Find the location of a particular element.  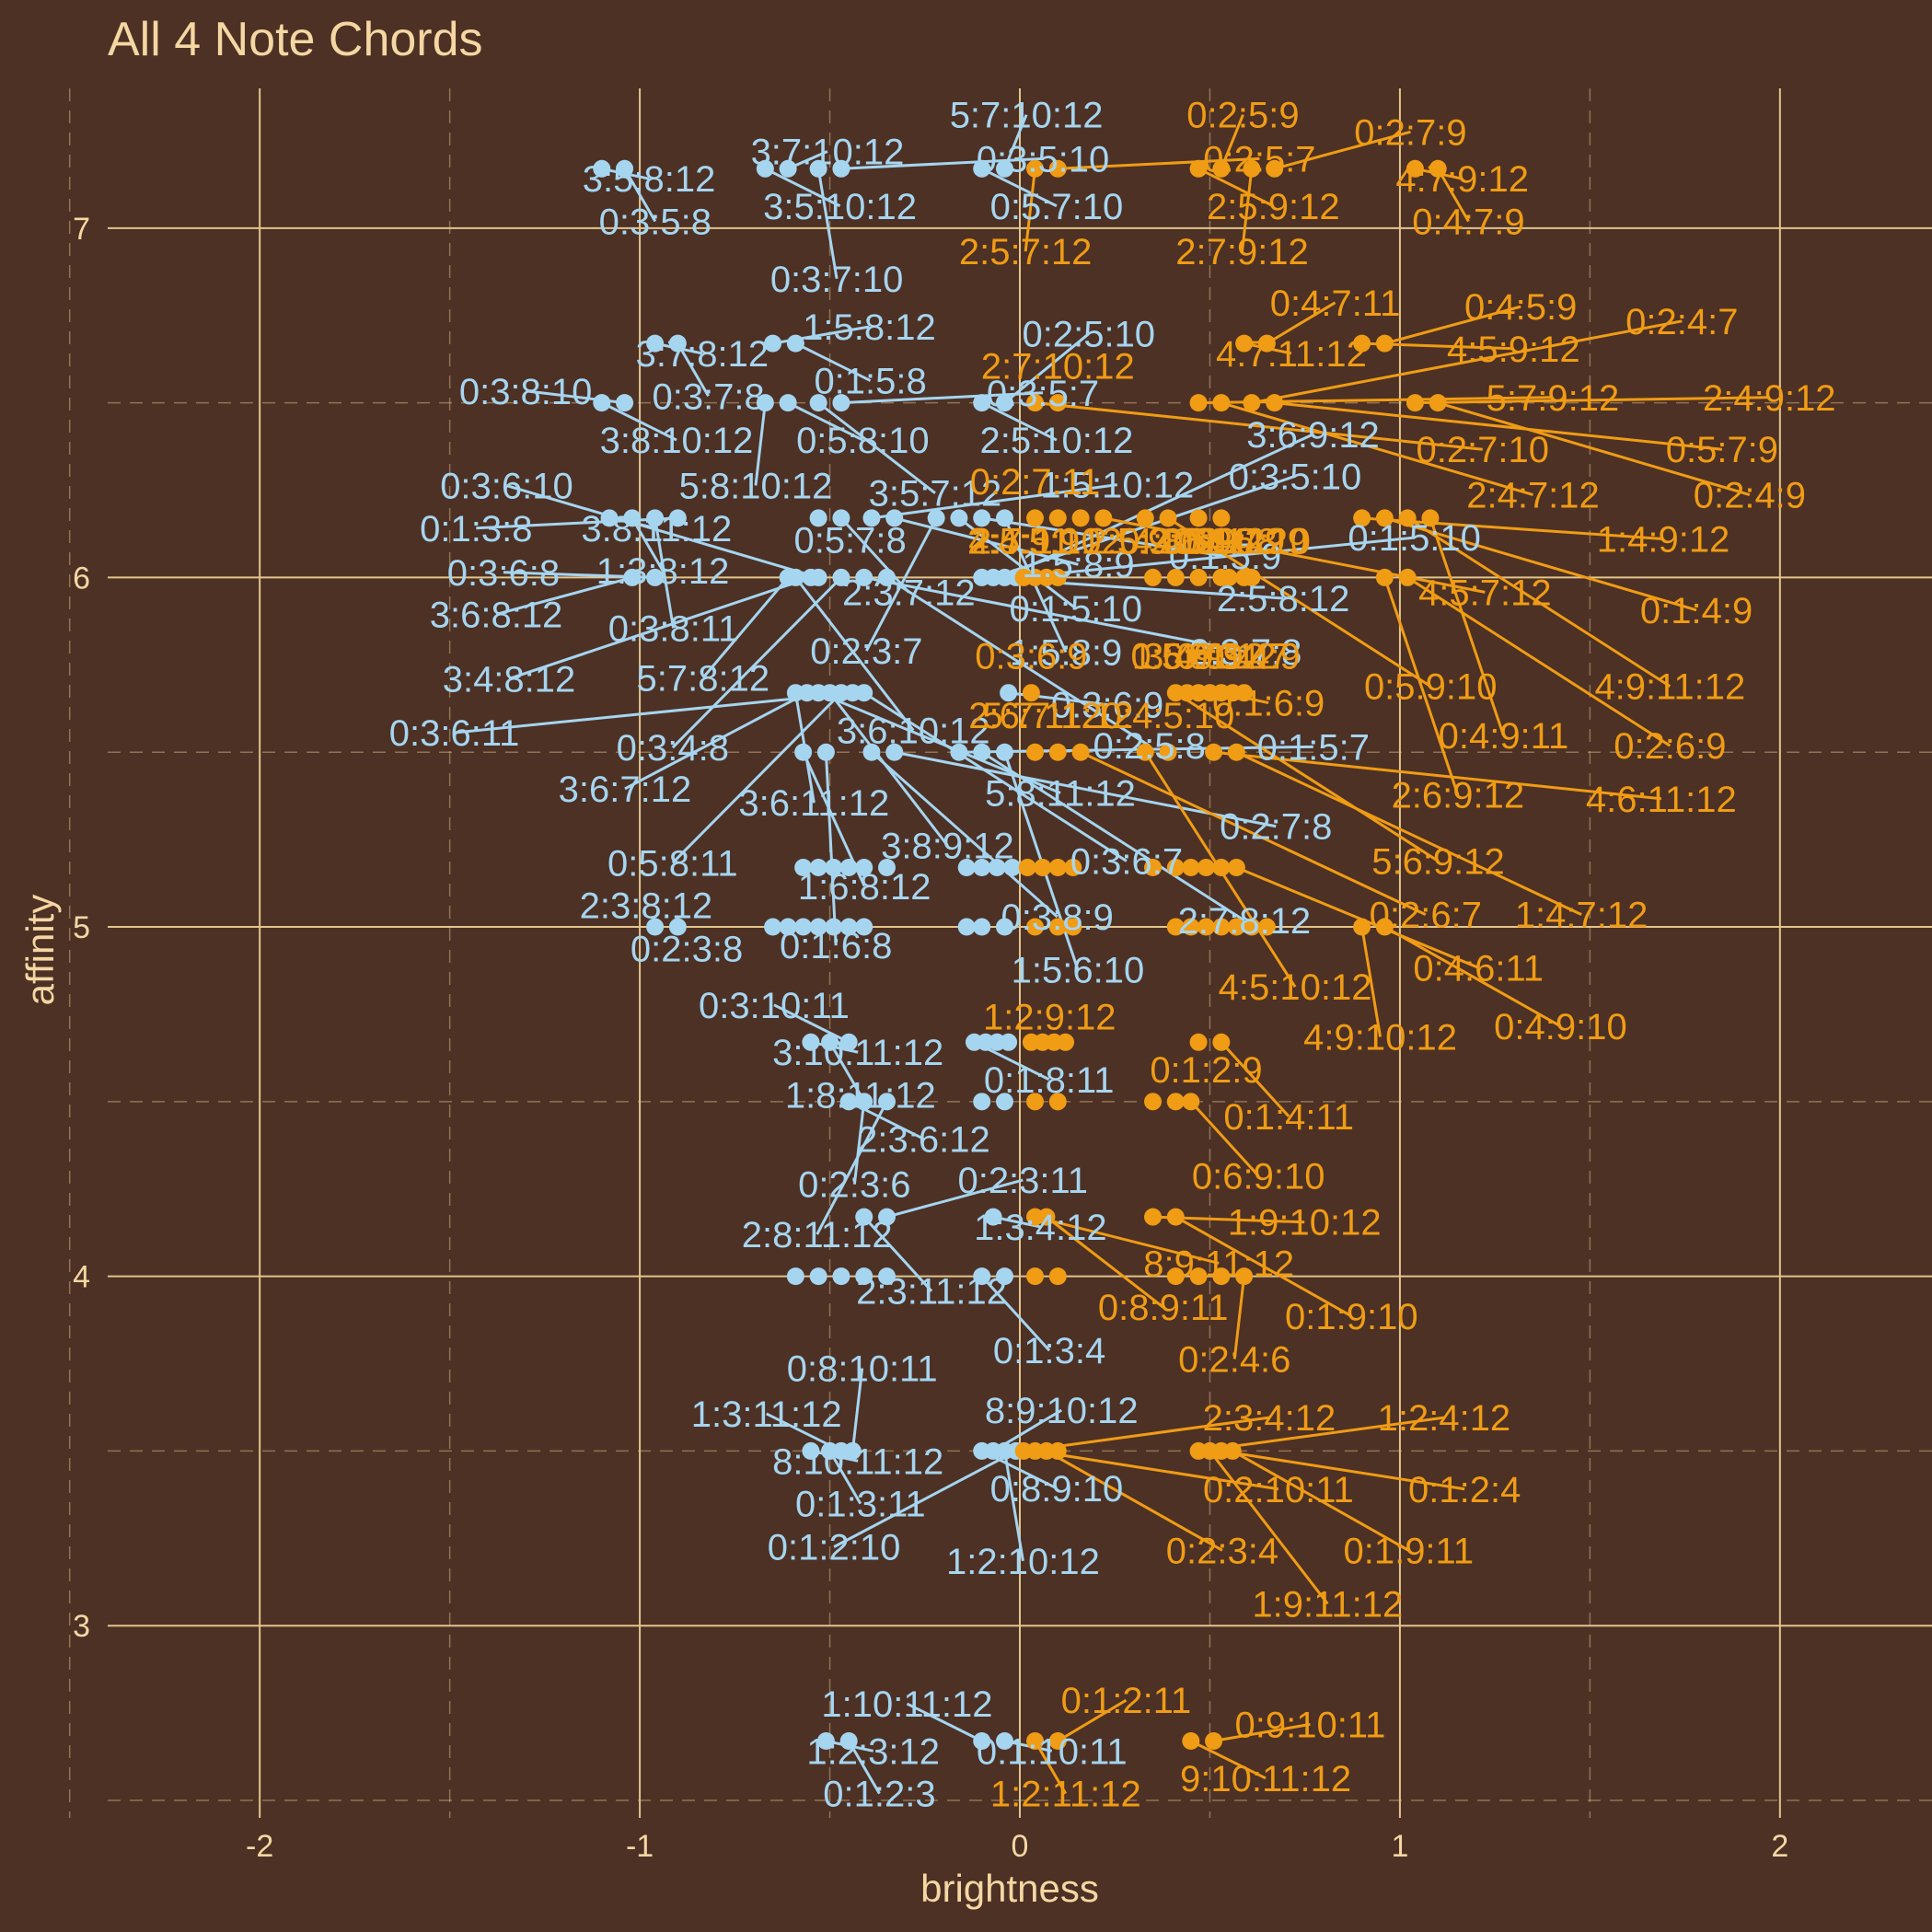

point-label: 1:9:10:12 is located at coordinates (1305, 1223).